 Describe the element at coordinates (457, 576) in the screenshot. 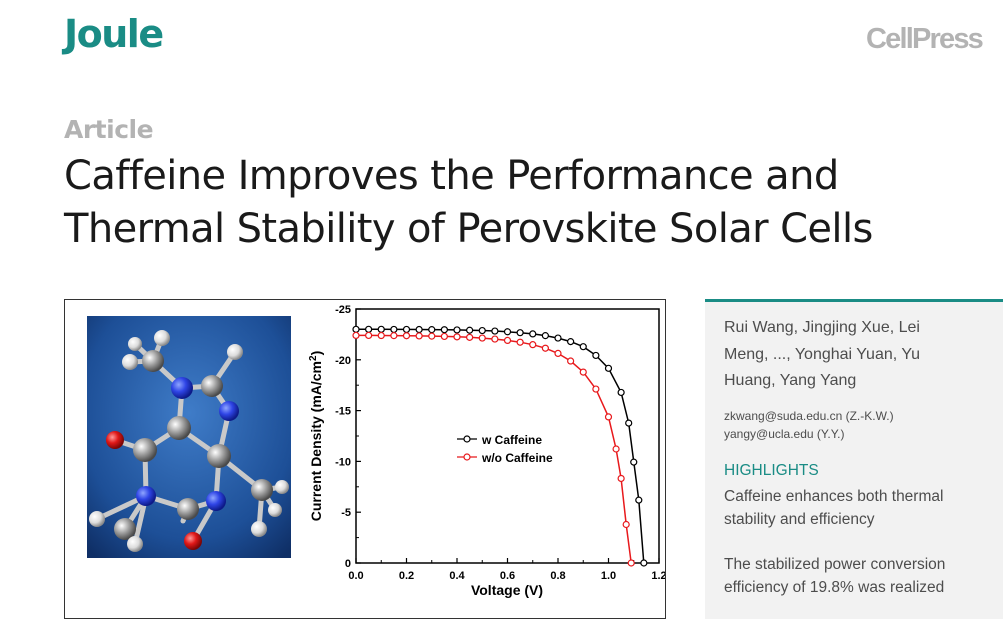

I see `x-tick-label: 0.4` at that location.